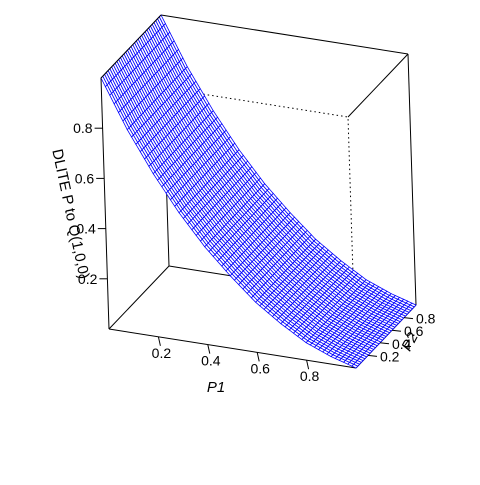 The width and height of the screenshot is (480, 485). I want to click on x-axis-tick-label: 0.2, so click(162, 353).